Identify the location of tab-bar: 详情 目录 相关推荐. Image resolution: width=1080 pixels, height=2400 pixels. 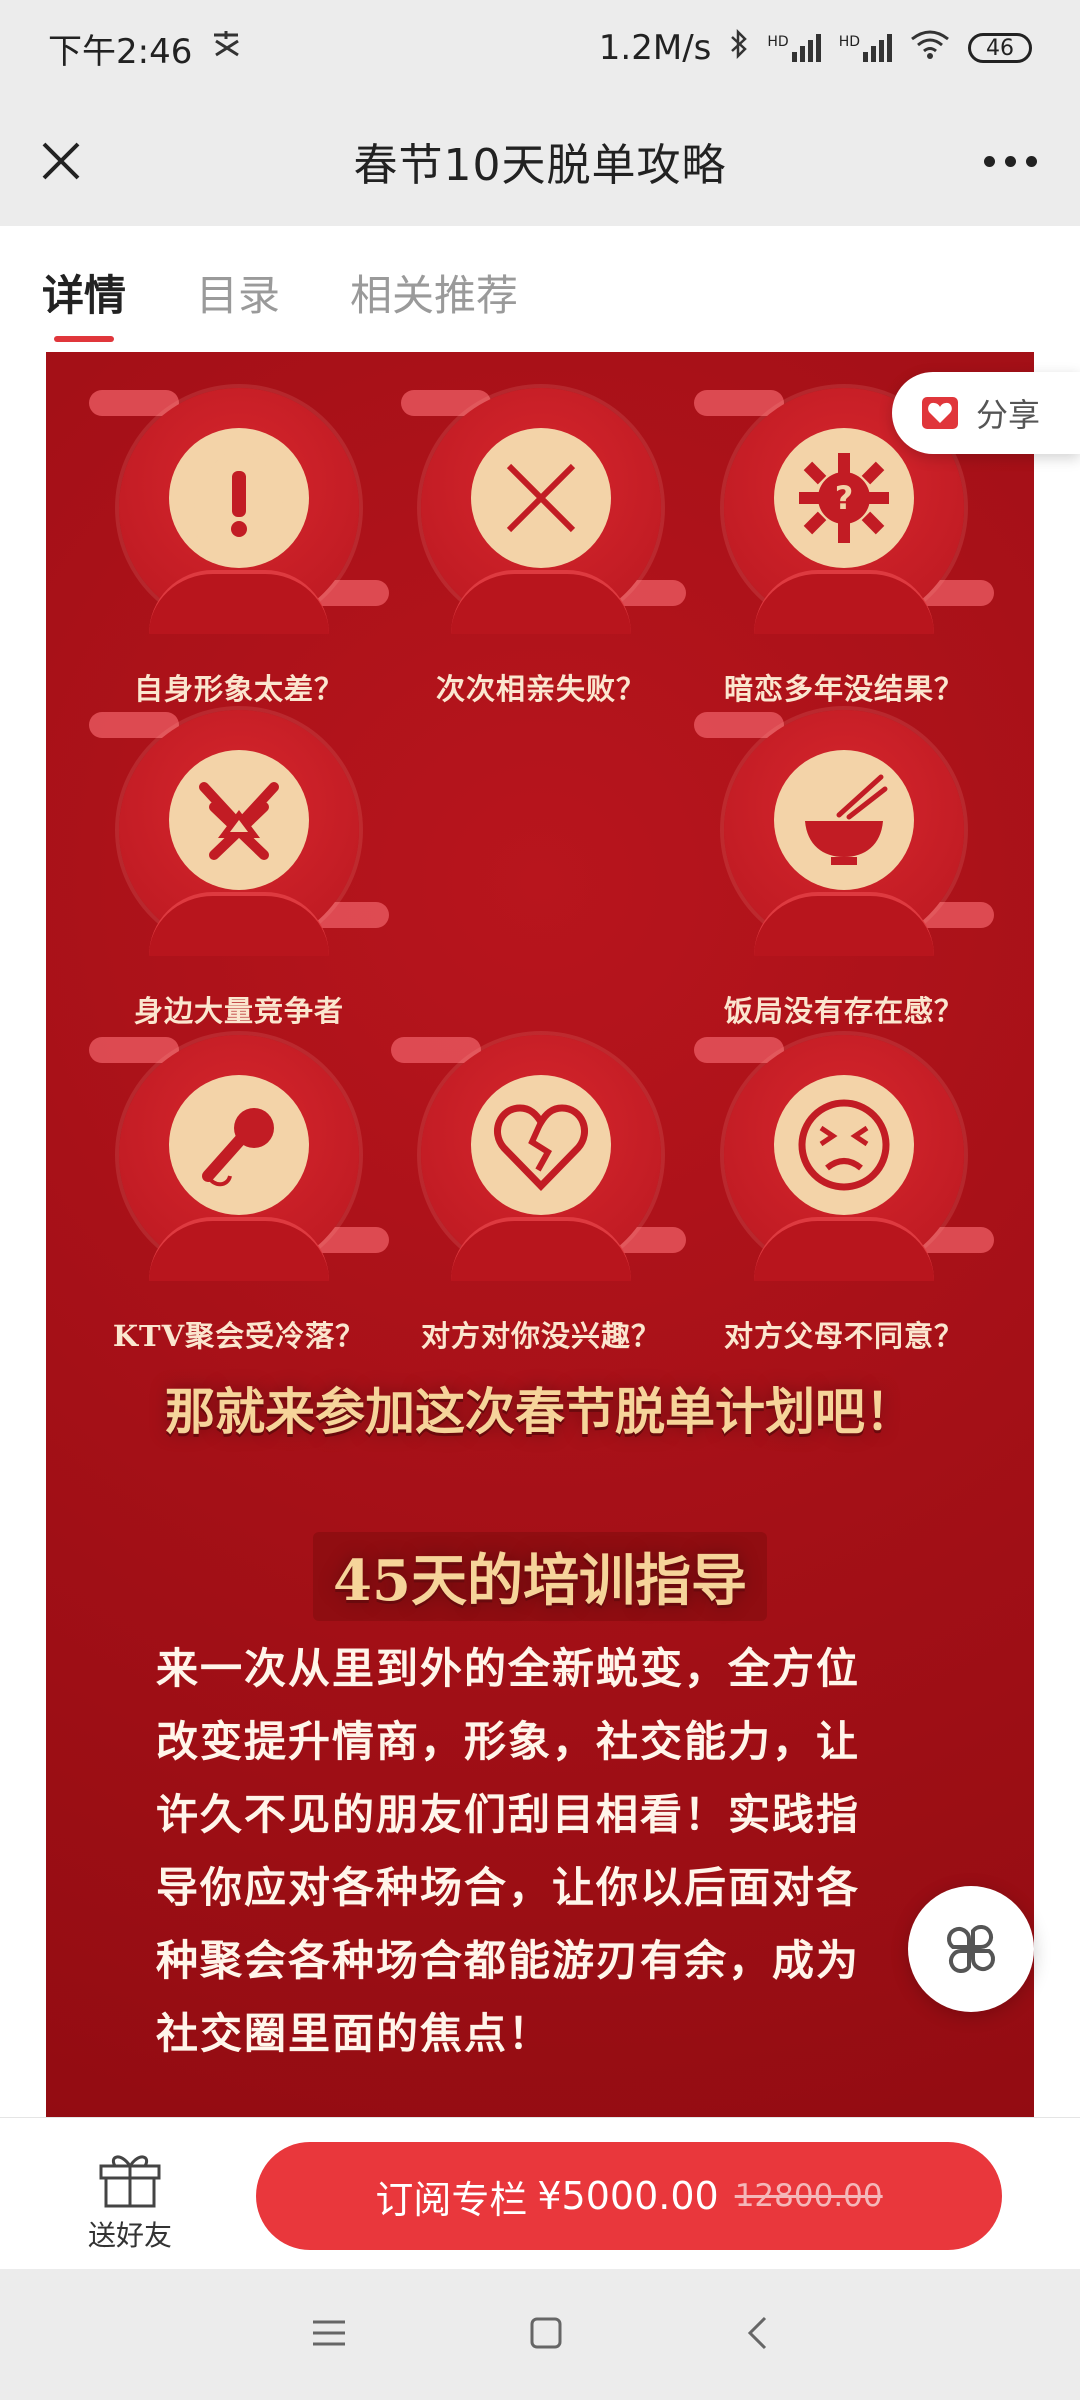
(540, 288).